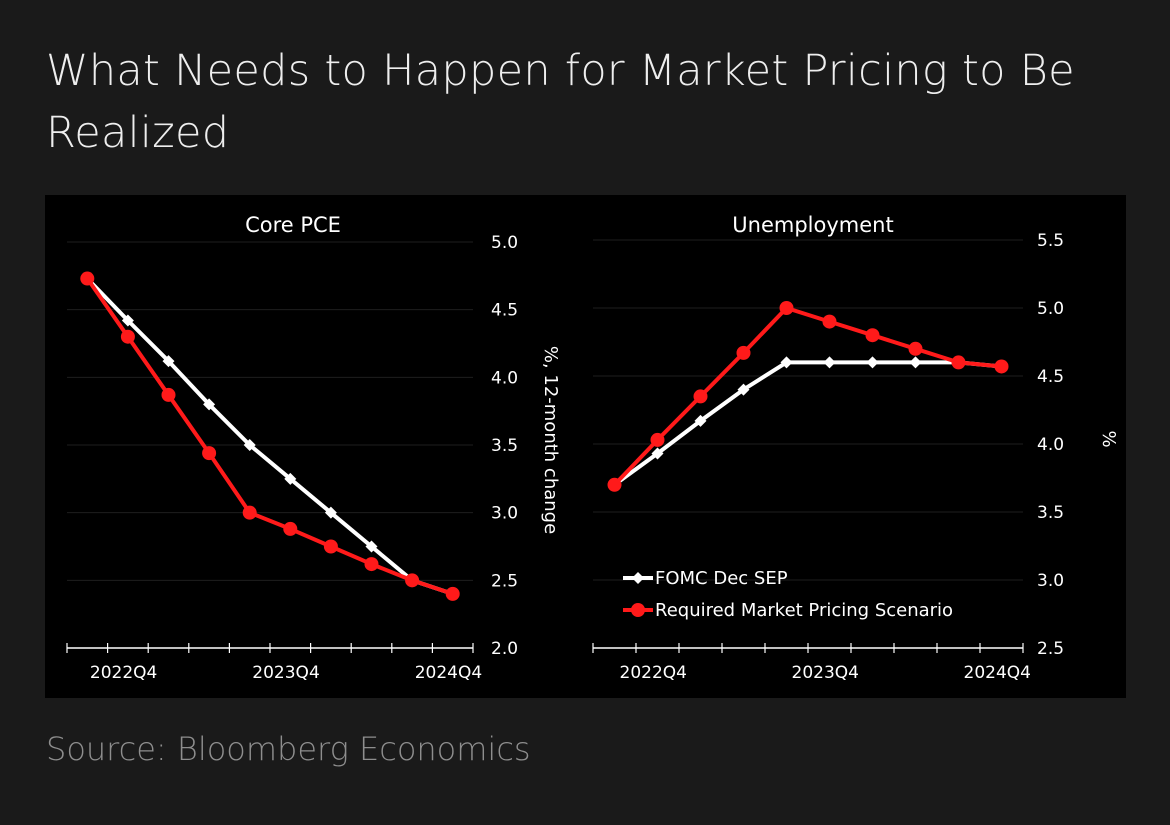  Describe the element at coordinates (504, 649) in the screenshot. I see `y-tick-label: 2.0` at that location.